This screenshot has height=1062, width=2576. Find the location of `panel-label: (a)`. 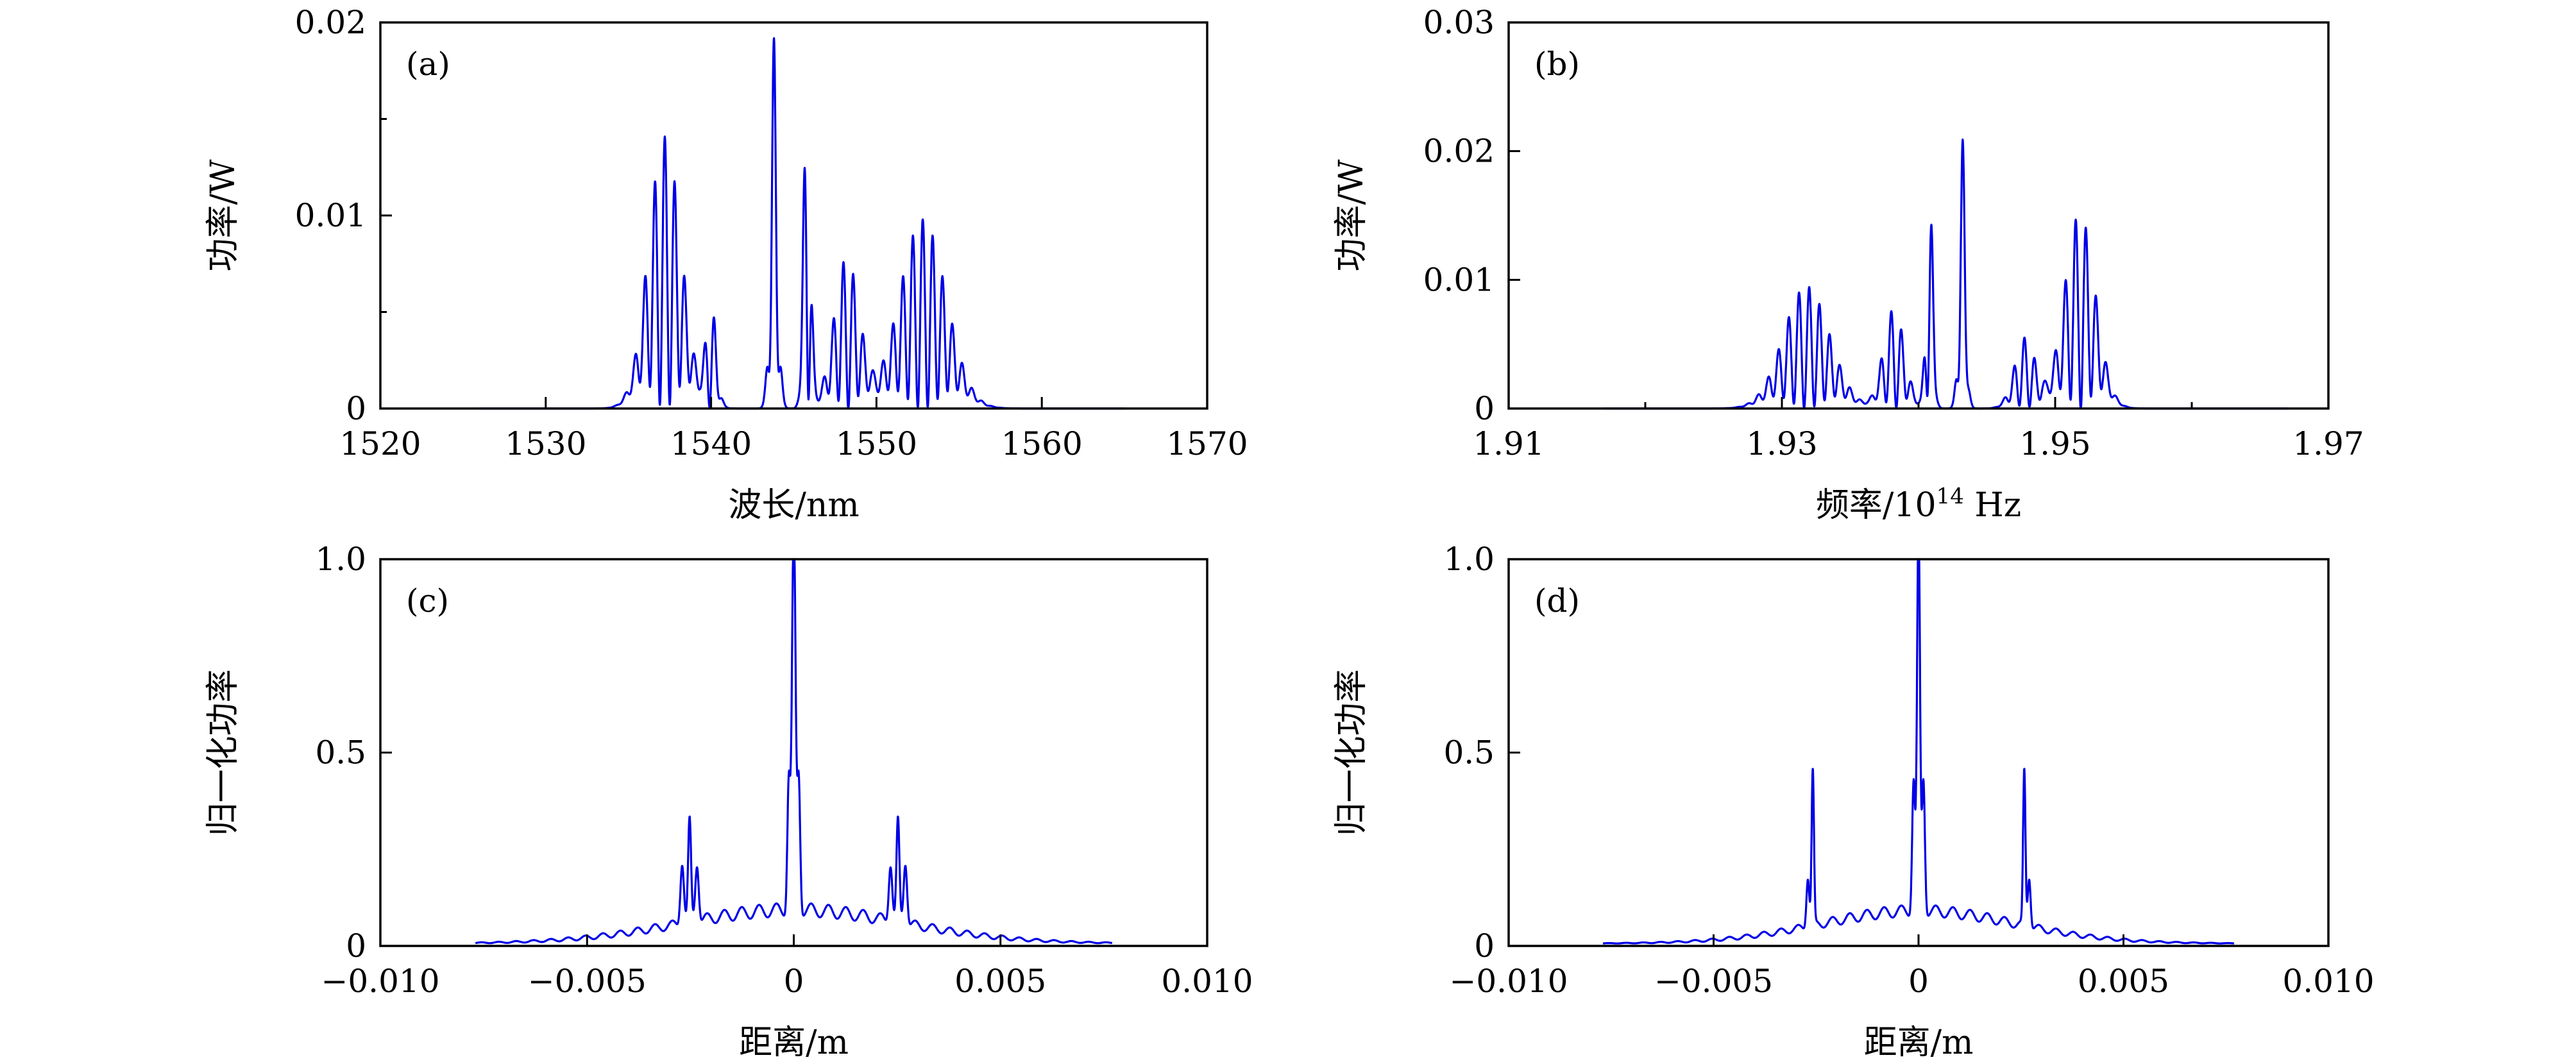

panel-label: (a) is located at coordinates (428, 64).